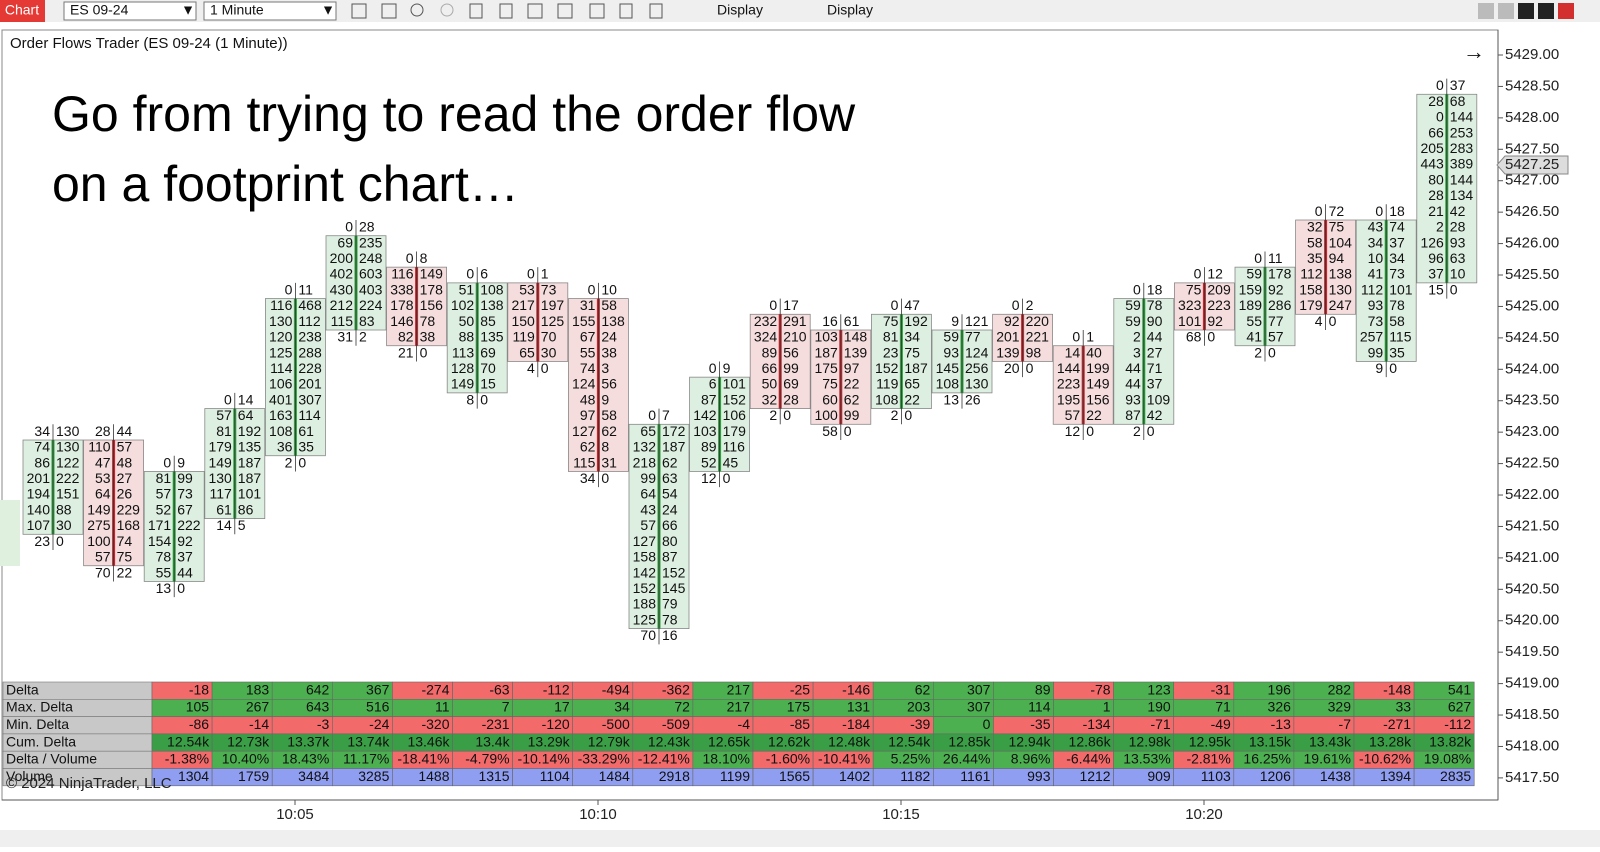  I want to click on ask-volume: 87, so click(670, 557).